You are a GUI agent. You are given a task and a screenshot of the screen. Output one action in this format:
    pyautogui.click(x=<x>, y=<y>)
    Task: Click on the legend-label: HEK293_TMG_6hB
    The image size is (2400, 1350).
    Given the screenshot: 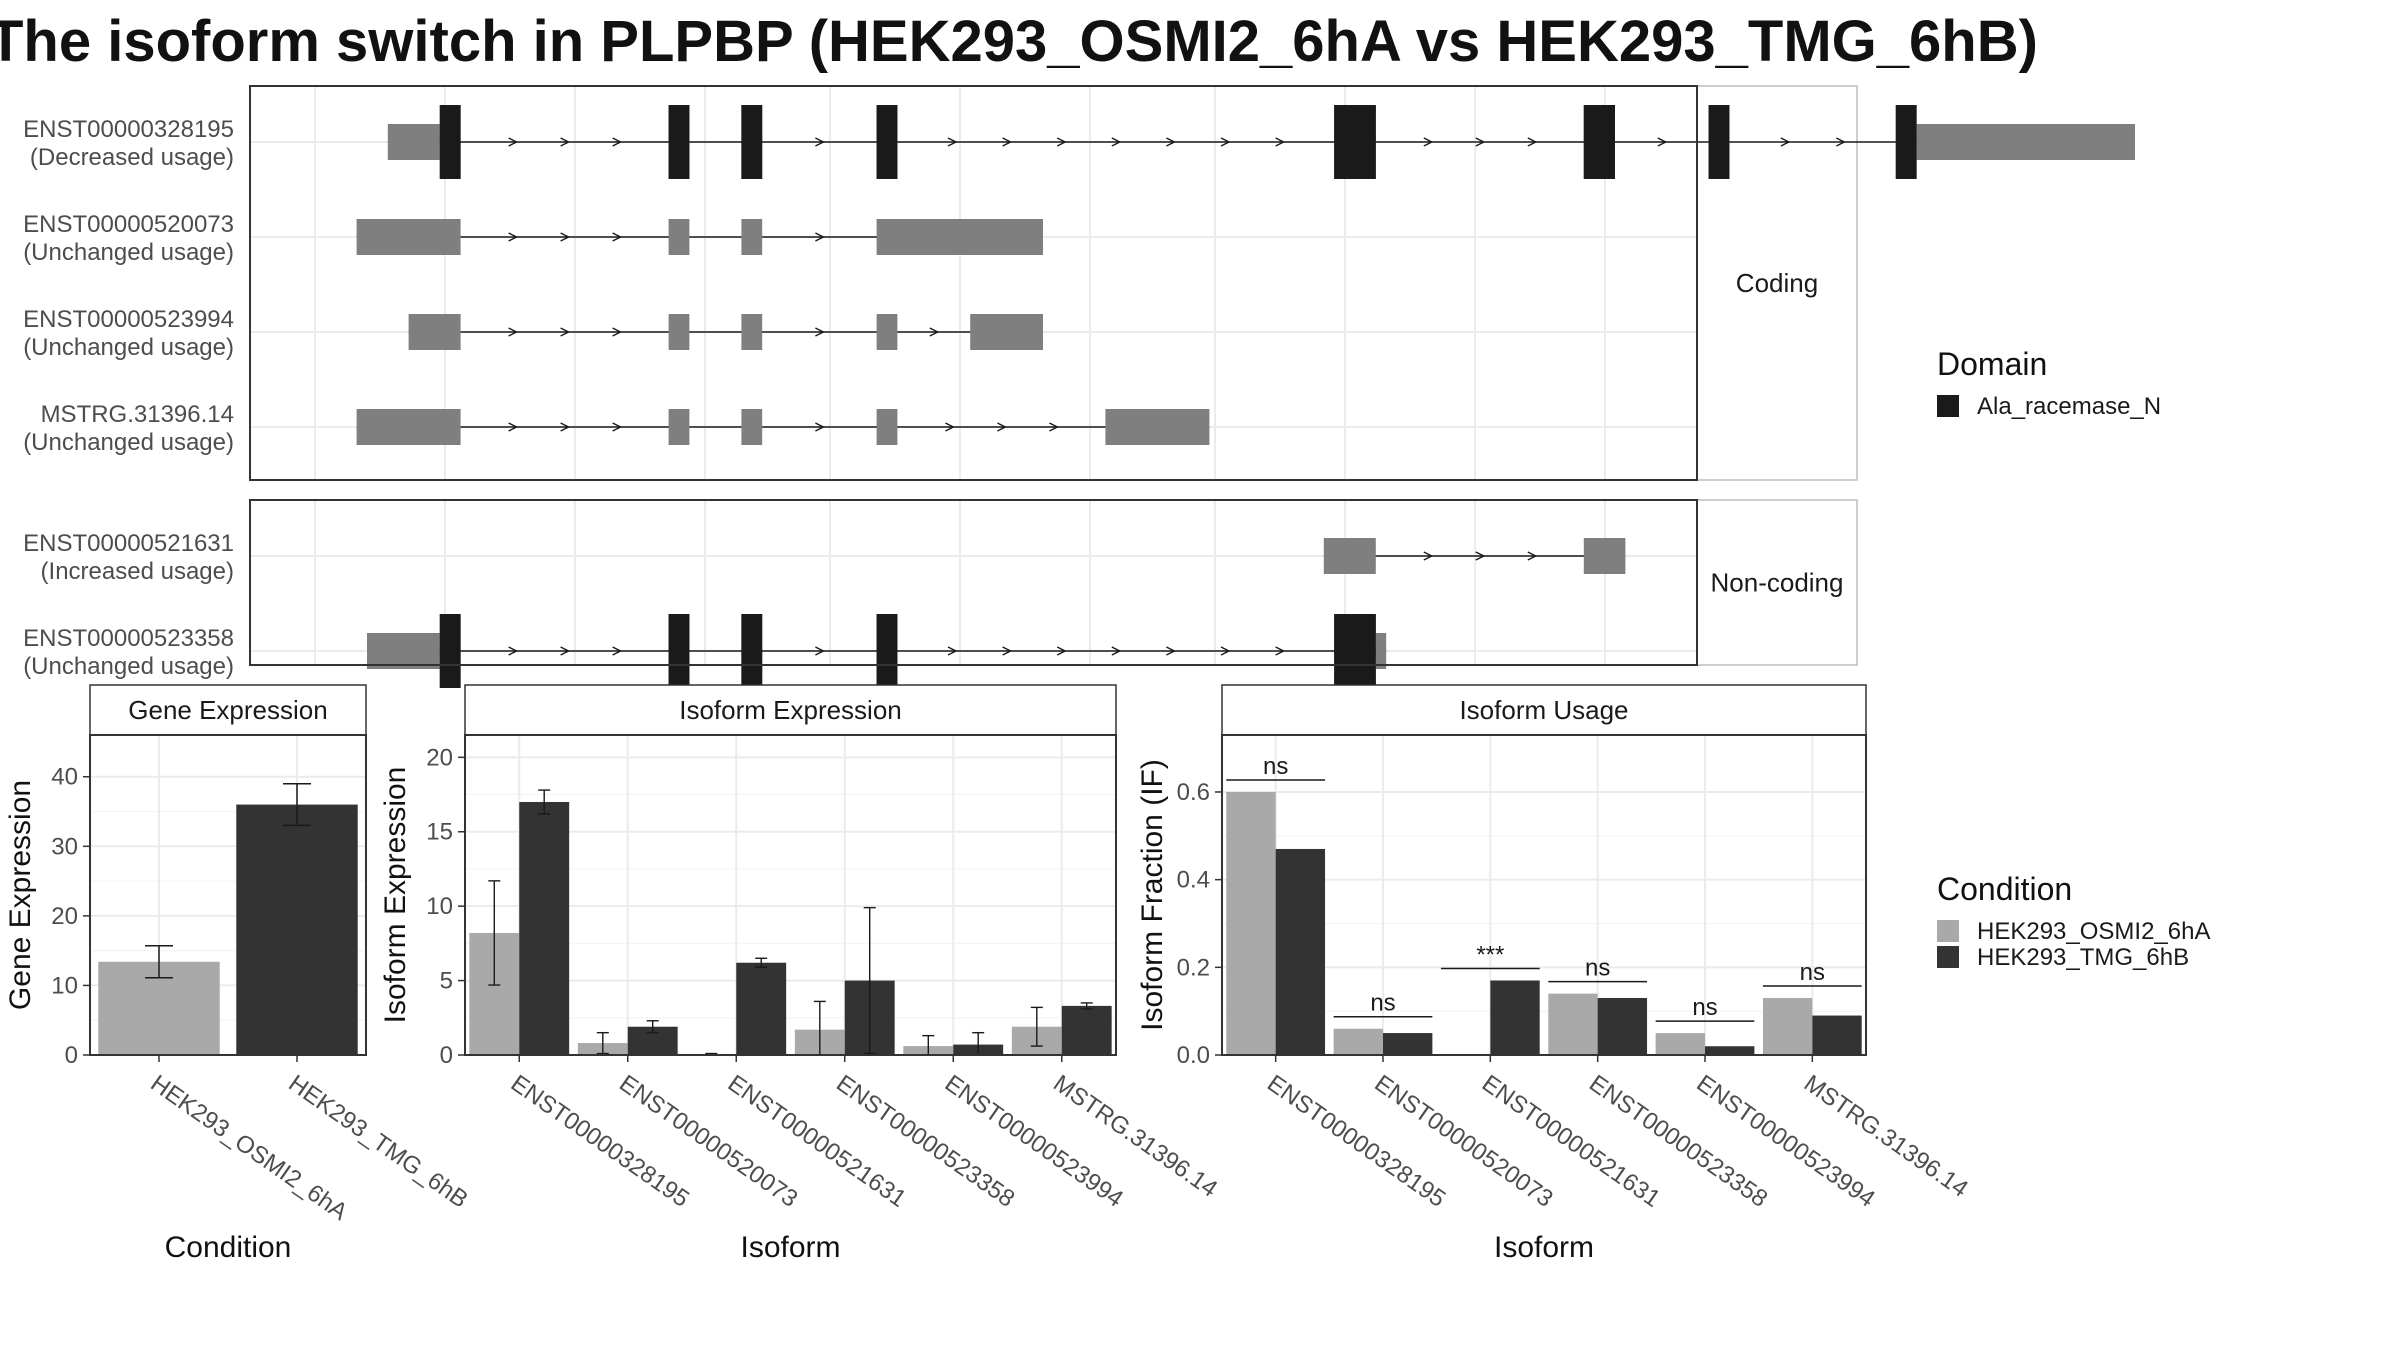 What is the action you would take?
    pyautogui.click(x=2083, y=957)
    